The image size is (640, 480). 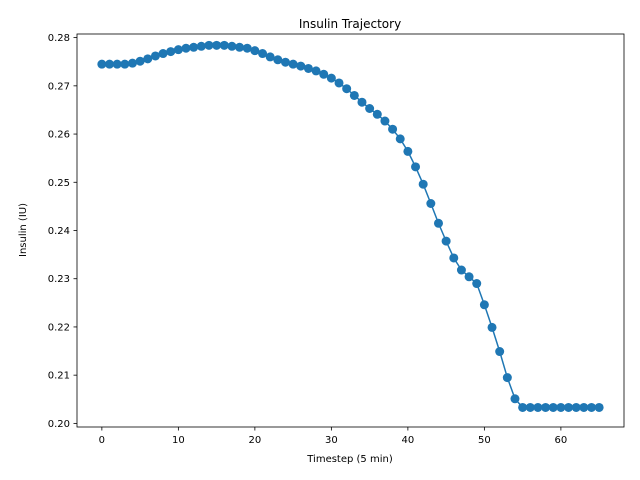 I want to click on y-tick-label: 0.26, so click(x=59, y=135).